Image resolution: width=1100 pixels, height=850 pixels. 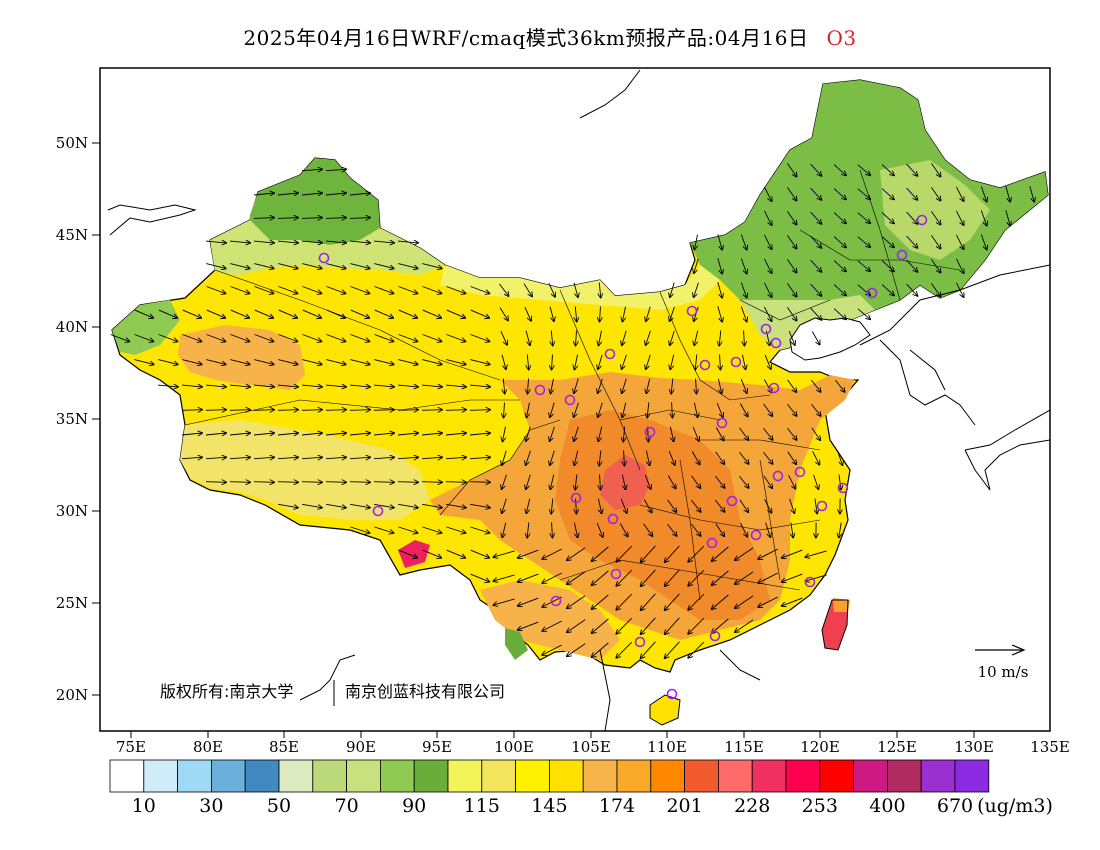 I want to click on lon-label: 135E, so click(x=1050, y=747).